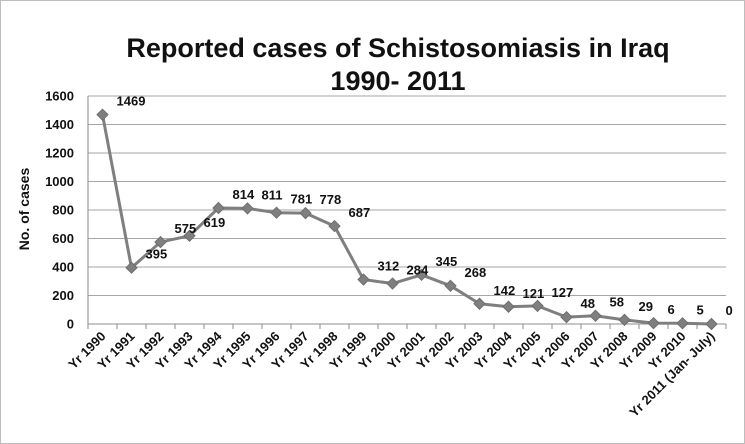 The height and width of the screenshot is (444, 745). What do you see at coordinates (671, 309) in the screenshot?
I see `data-label: 6` at bounding box center [671, 309].